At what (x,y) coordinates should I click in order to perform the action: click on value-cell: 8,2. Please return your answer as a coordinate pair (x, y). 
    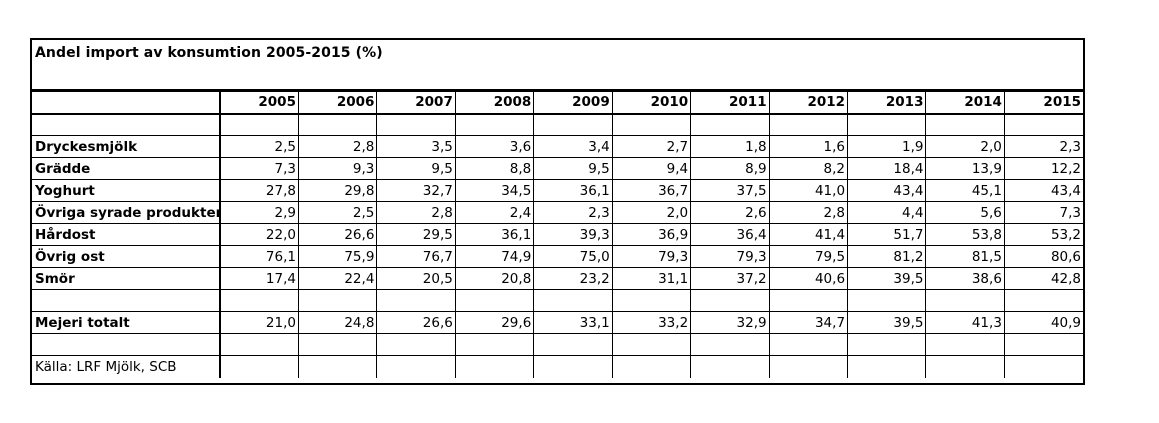
    Looking at the image, I should click on (808, 168).